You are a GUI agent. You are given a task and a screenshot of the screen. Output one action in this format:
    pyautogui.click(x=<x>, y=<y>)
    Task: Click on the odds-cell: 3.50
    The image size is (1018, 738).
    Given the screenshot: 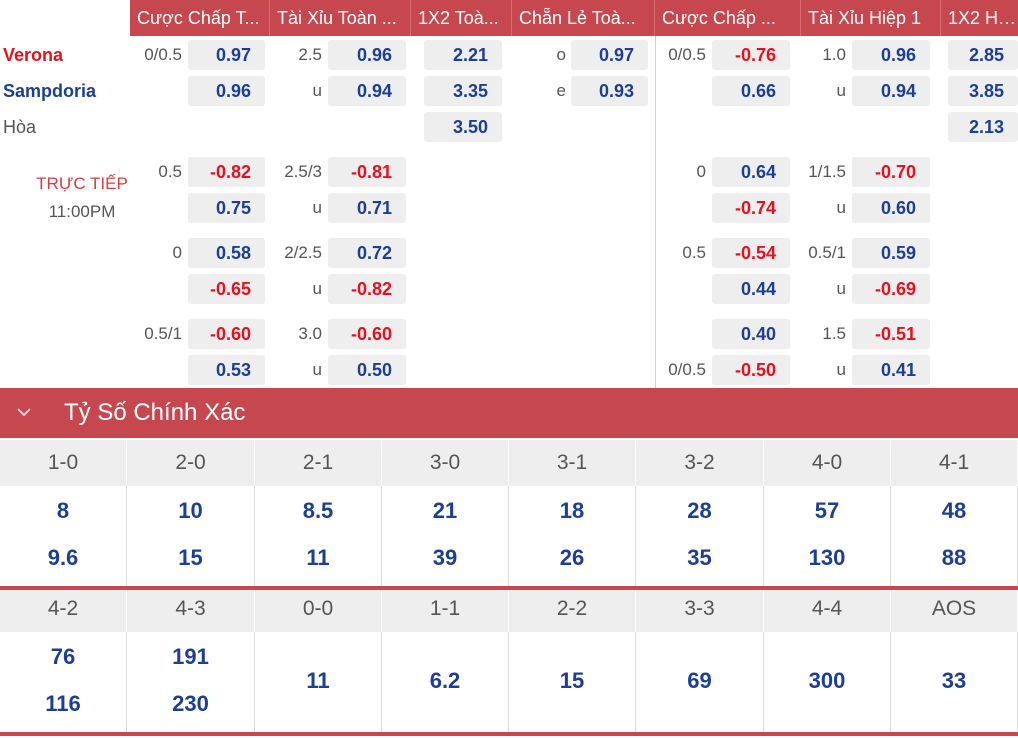 What is the action you would take?
    pyautogui.click(x=463, y=127)
    